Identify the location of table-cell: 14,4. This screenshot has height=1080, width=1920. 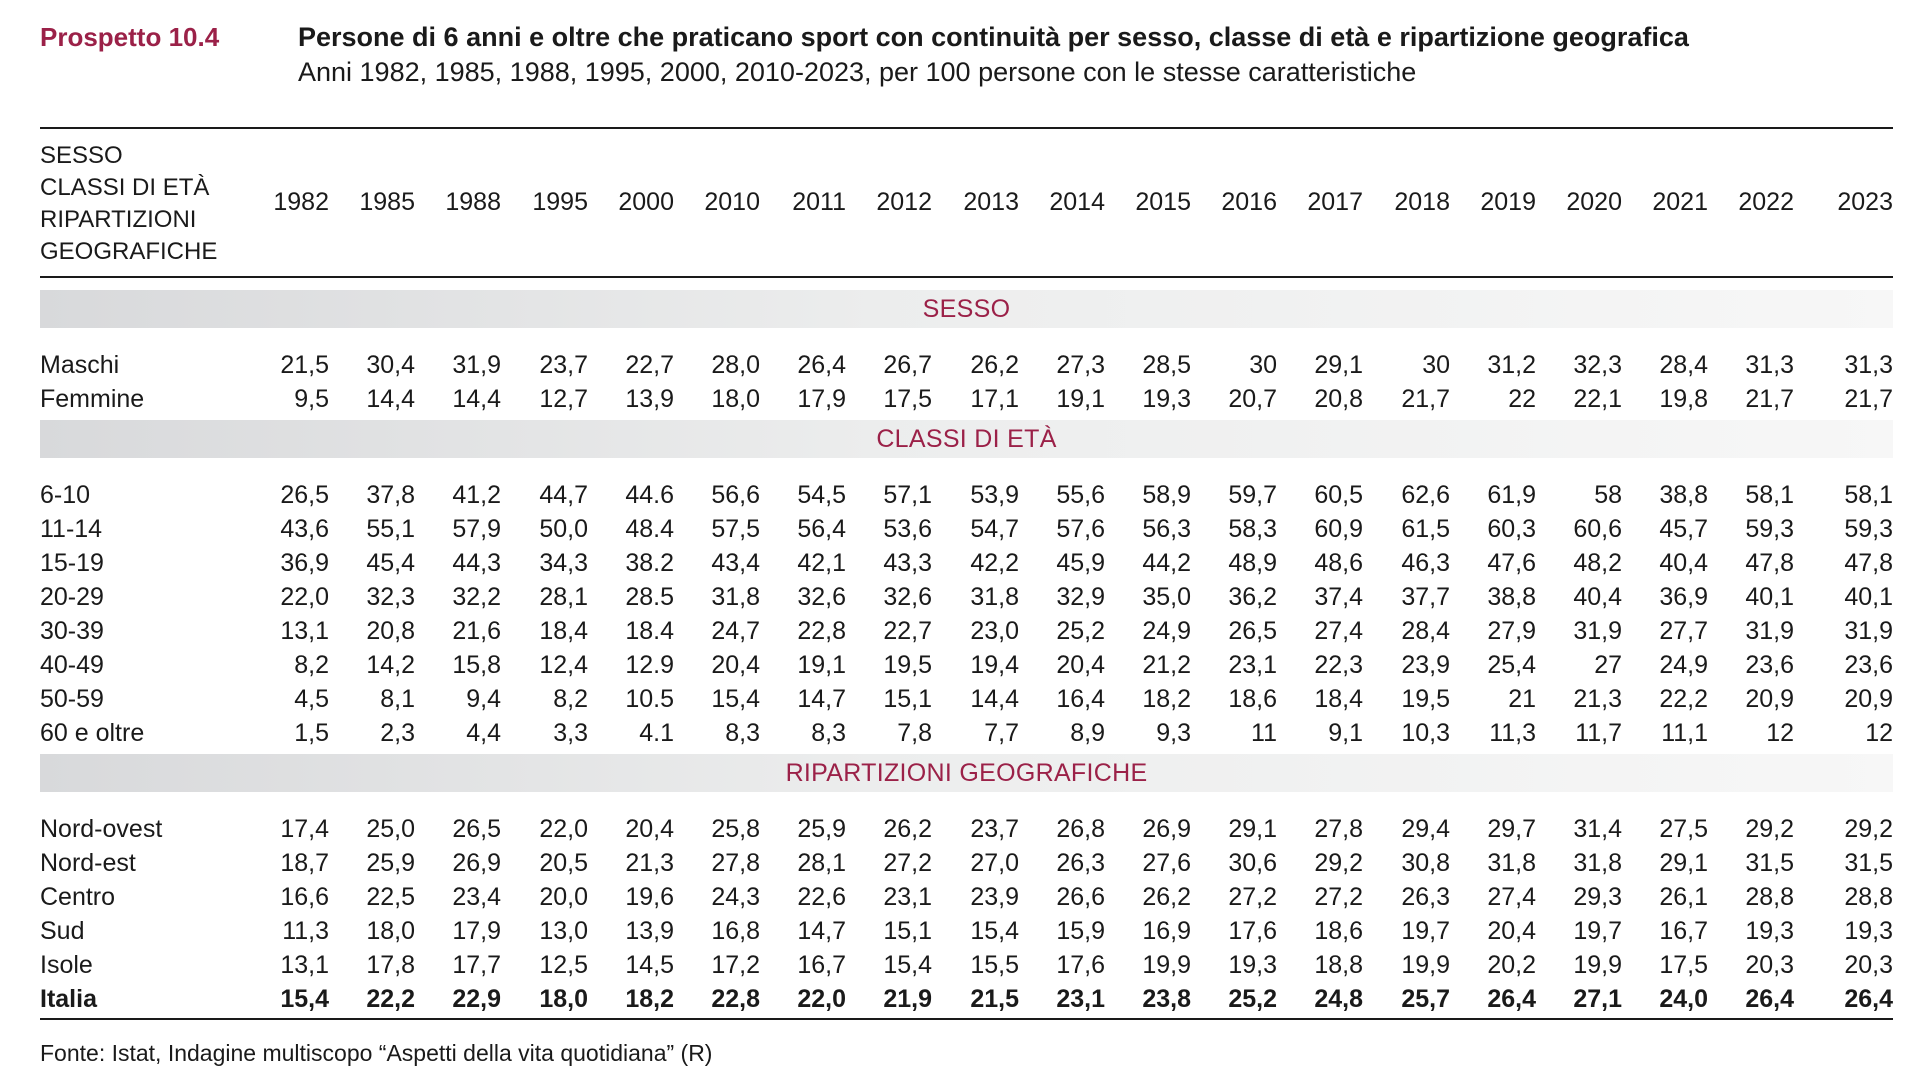
(994, 699).